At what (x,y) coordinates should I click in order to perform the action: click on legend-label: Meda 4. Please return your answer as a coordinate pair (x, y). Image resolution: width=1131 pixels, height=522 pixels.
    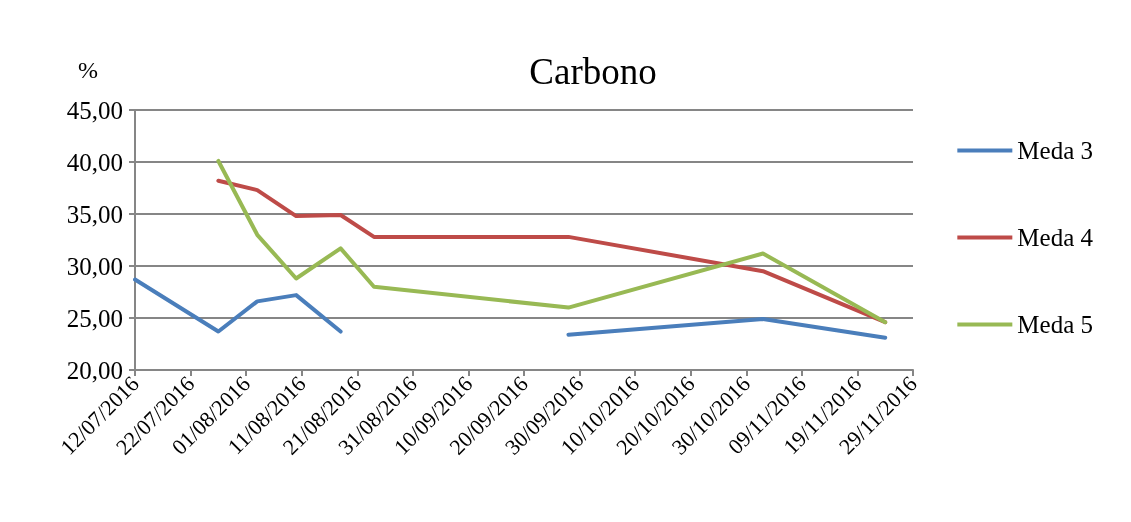
    Looking at the image, I should click on (1055, 237).